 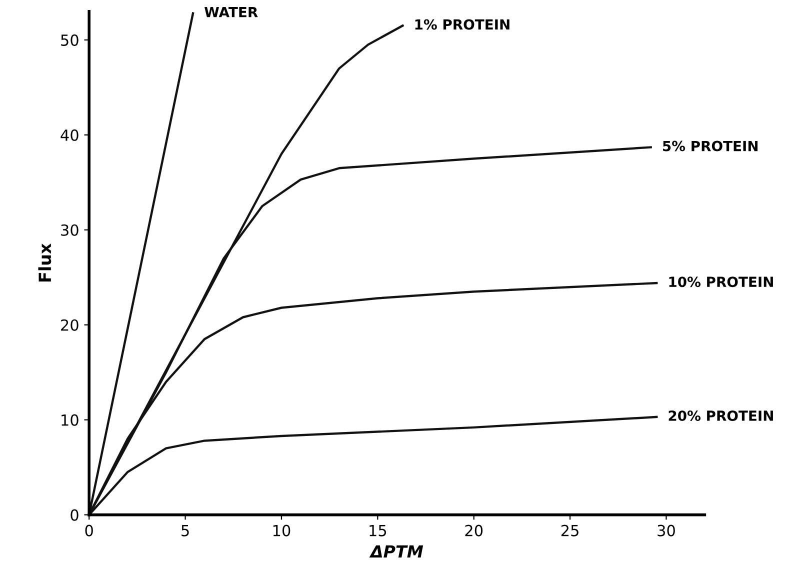 I want to click on x-tick-label: 5, so click(x=185, y=530).